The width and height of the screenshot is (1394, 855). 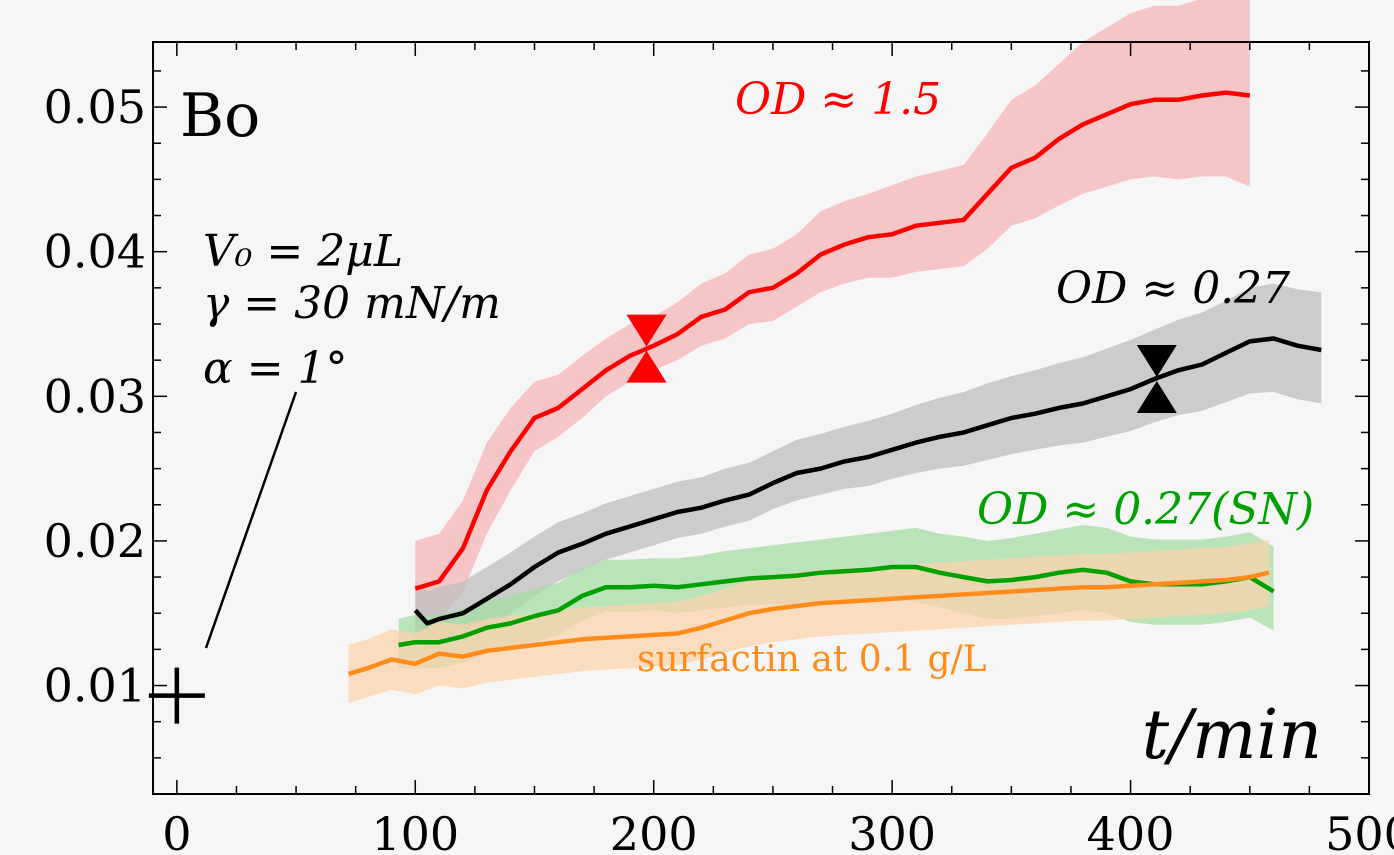 I want to click on band-surfactin-at-0-1-g-l, so click(x=808, y=621).